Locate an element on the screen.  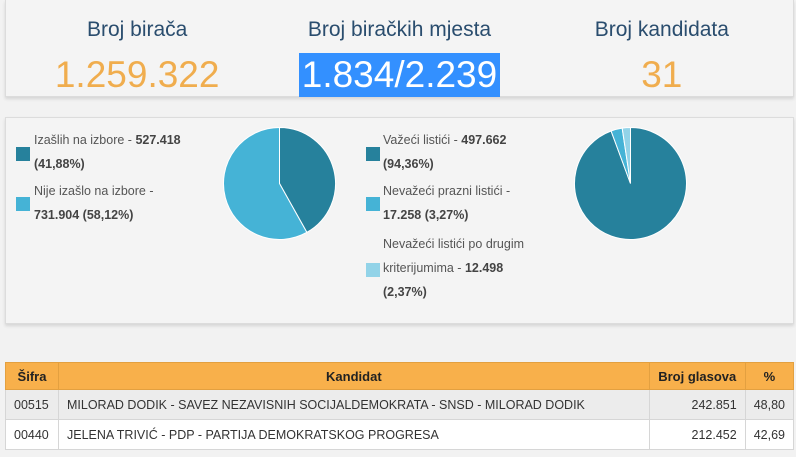
legend-swatch-turnout-voted is located at coordinates (23, 154).